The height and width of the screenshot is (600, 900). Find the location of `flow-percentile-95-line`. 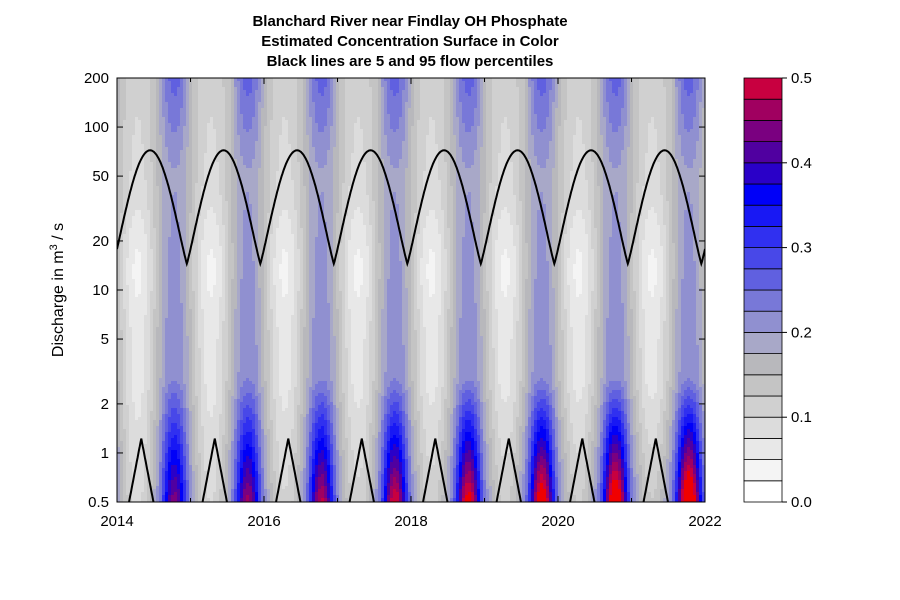

flow-percentile-95-line is located at coordinates (411, 208).